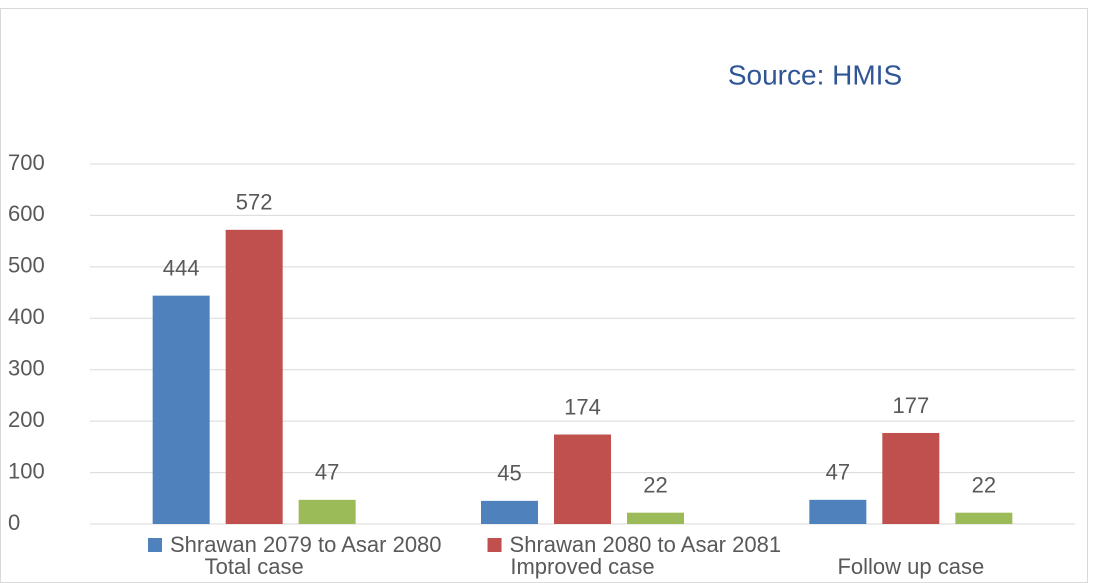 This screenshot has width=1096, height=583. Describe the element at coordinates (815, 74) in the screenshot. I see `chart-title: Source: HMIS` at that location.